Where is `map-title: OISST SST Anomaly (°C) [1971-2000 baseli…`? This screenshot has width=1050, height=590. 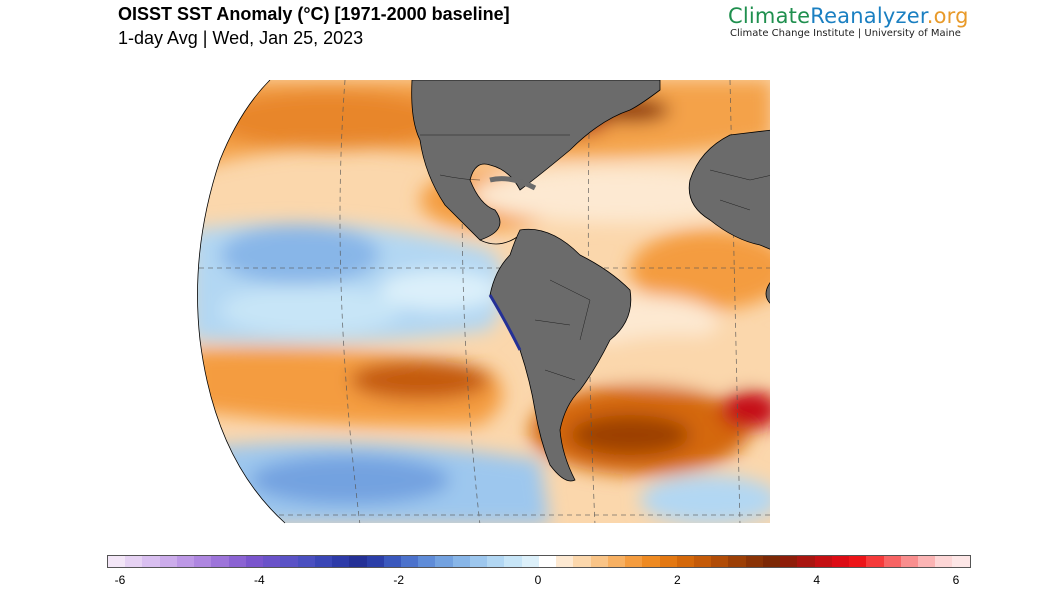 map-title: OISST SST Anomaly (°C) [1971-2000 baseli… is located at coordinates (314, 14).